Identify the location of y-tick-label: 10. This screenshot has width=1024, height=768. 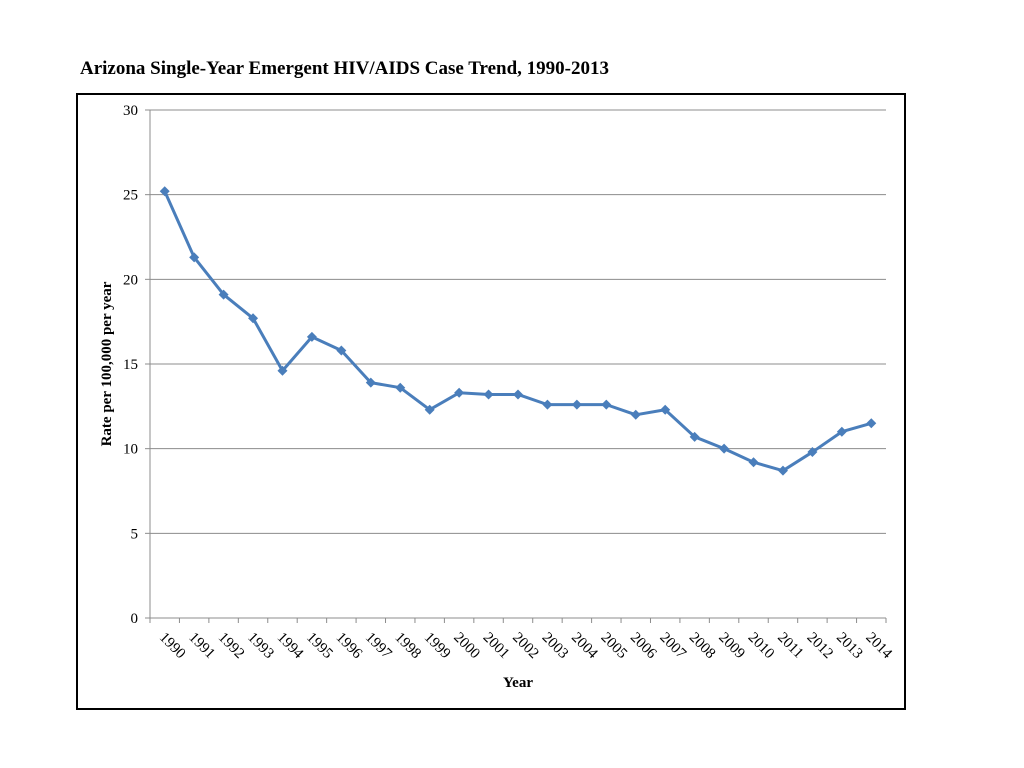
(130, 450).